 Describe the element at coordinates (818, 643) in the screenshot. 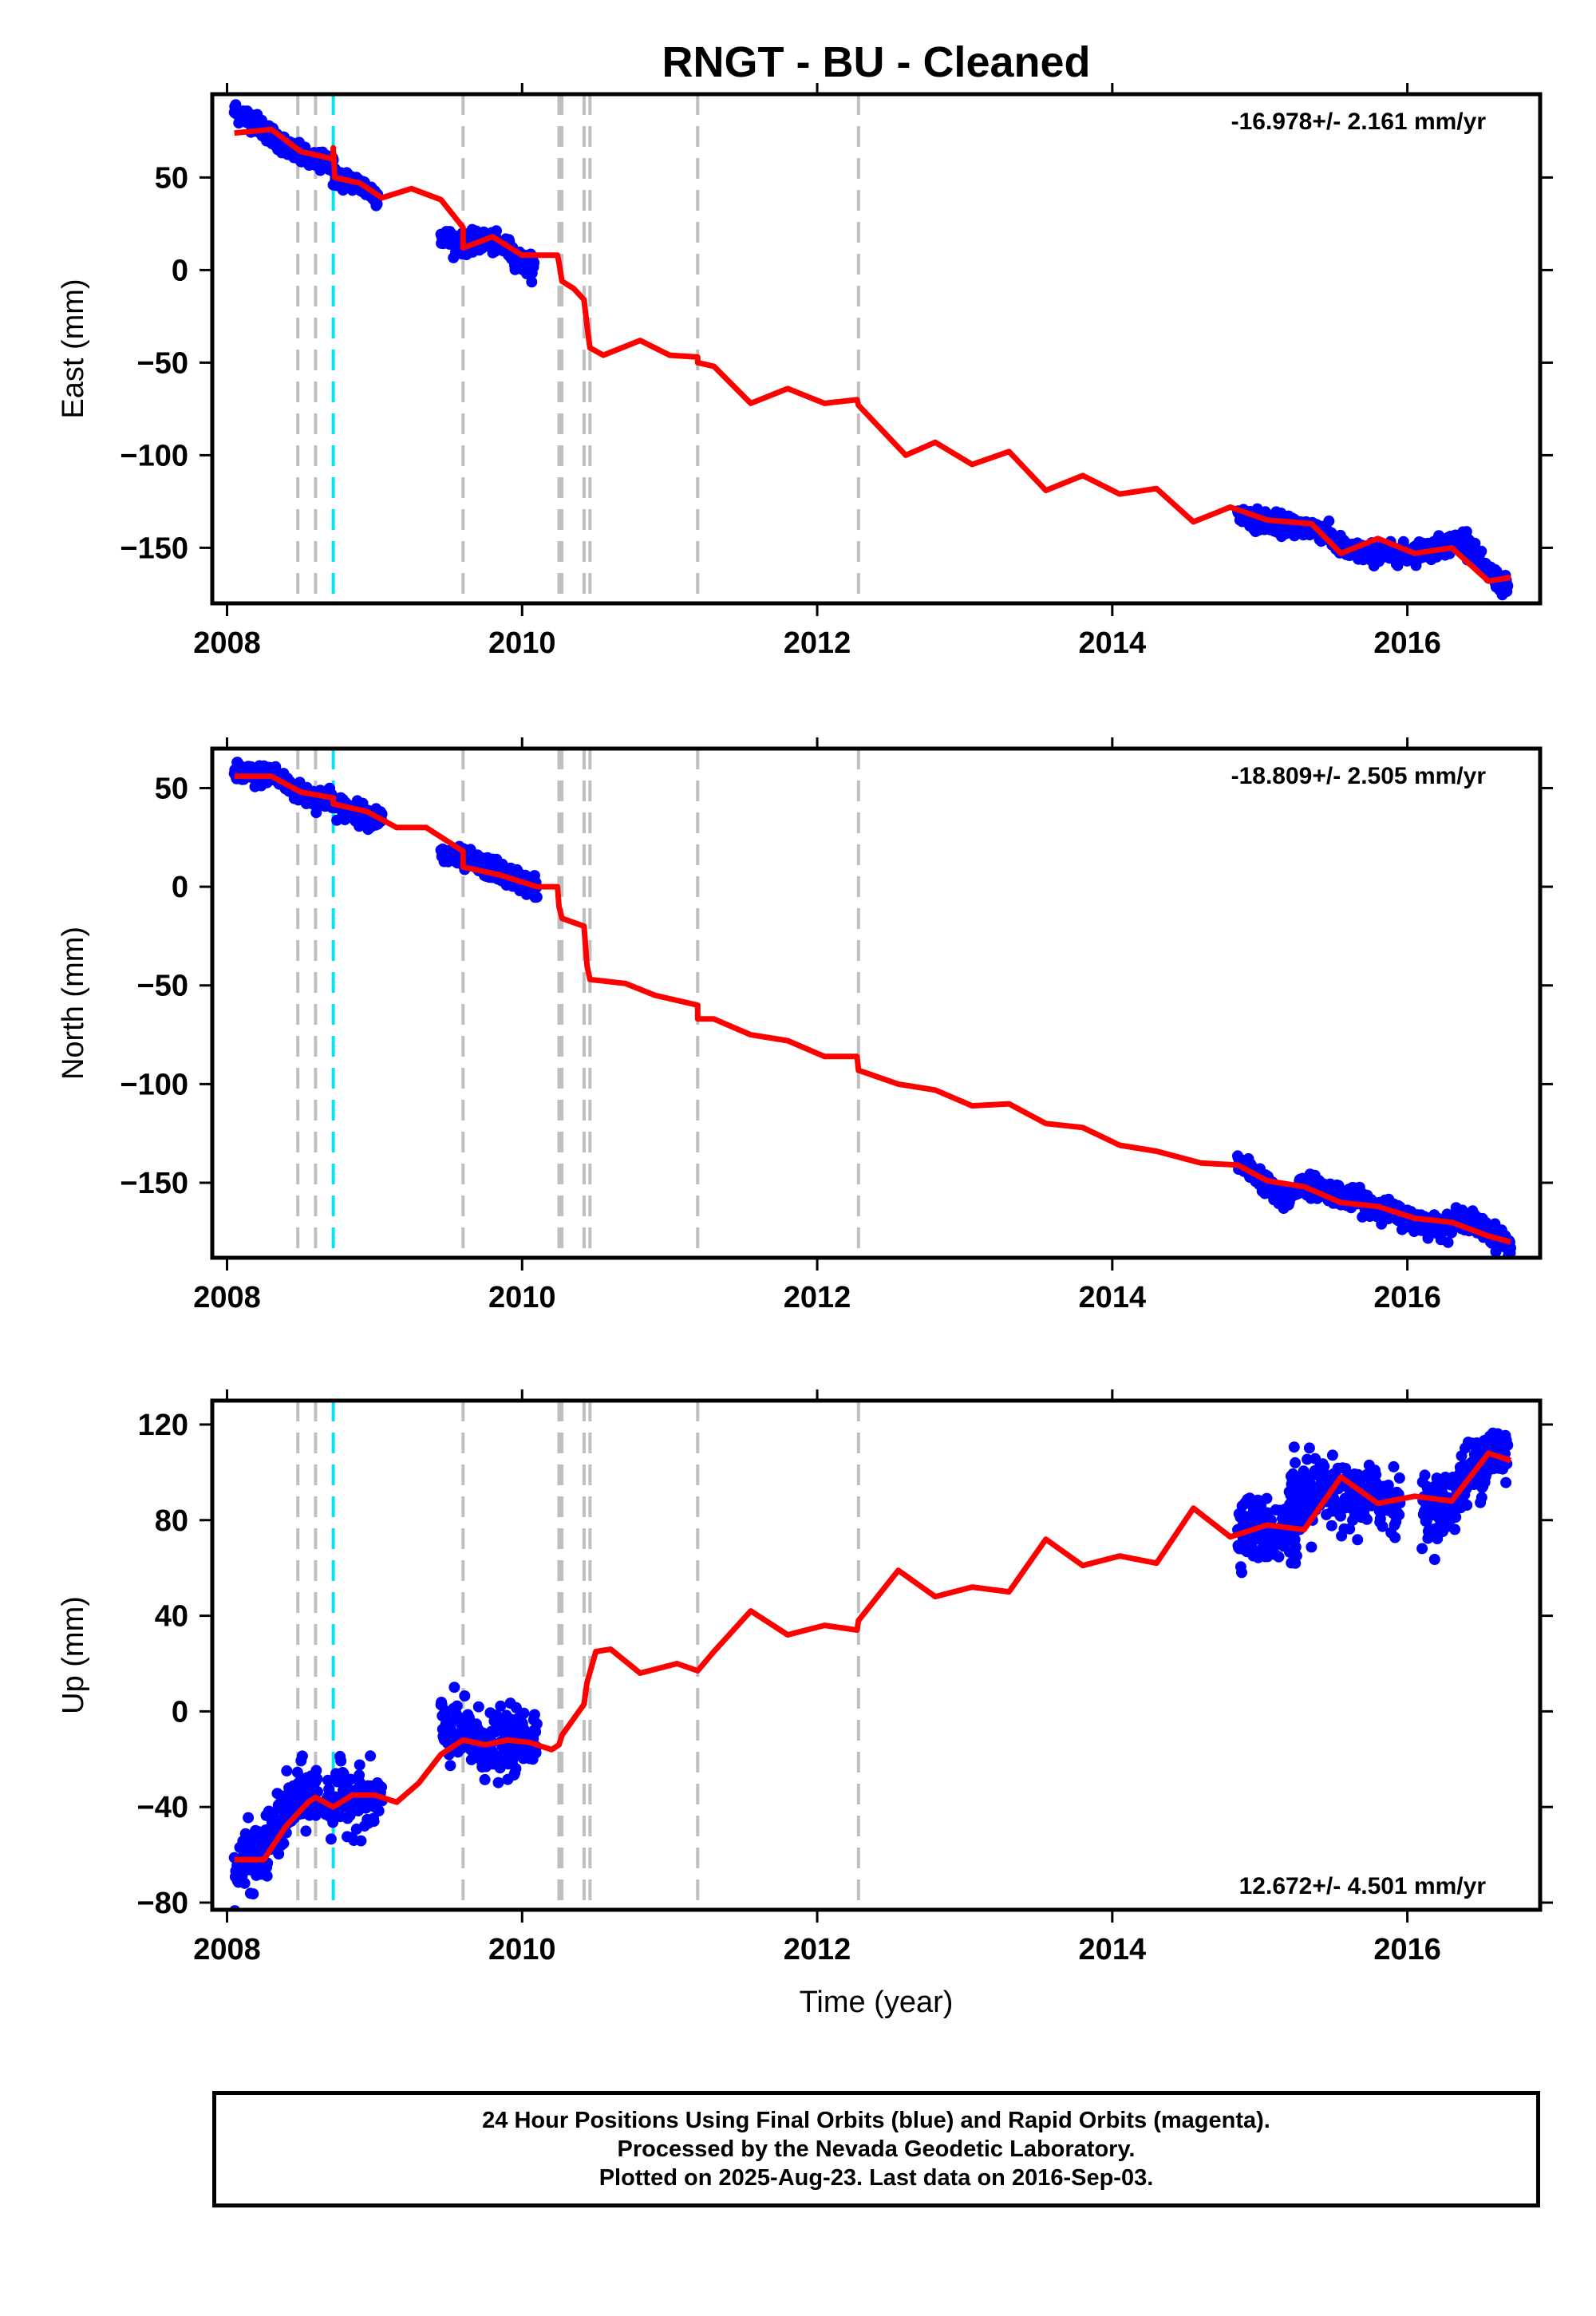

I see `x-tick-label: 2012` at that location.